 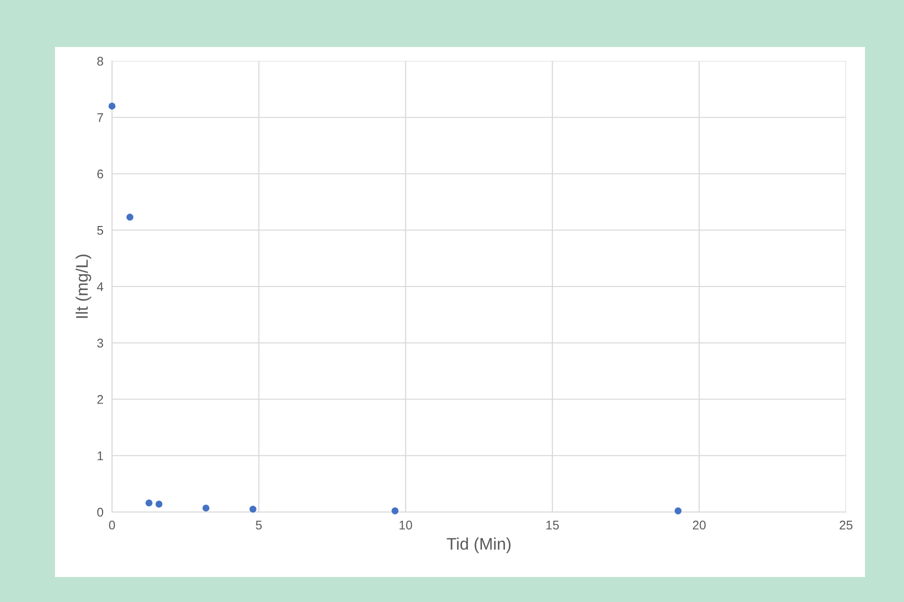 What do you see at coordinates (101, 456) in the screenshot?
I see `y-tick-label: 1` at bounding box center [101, 456].